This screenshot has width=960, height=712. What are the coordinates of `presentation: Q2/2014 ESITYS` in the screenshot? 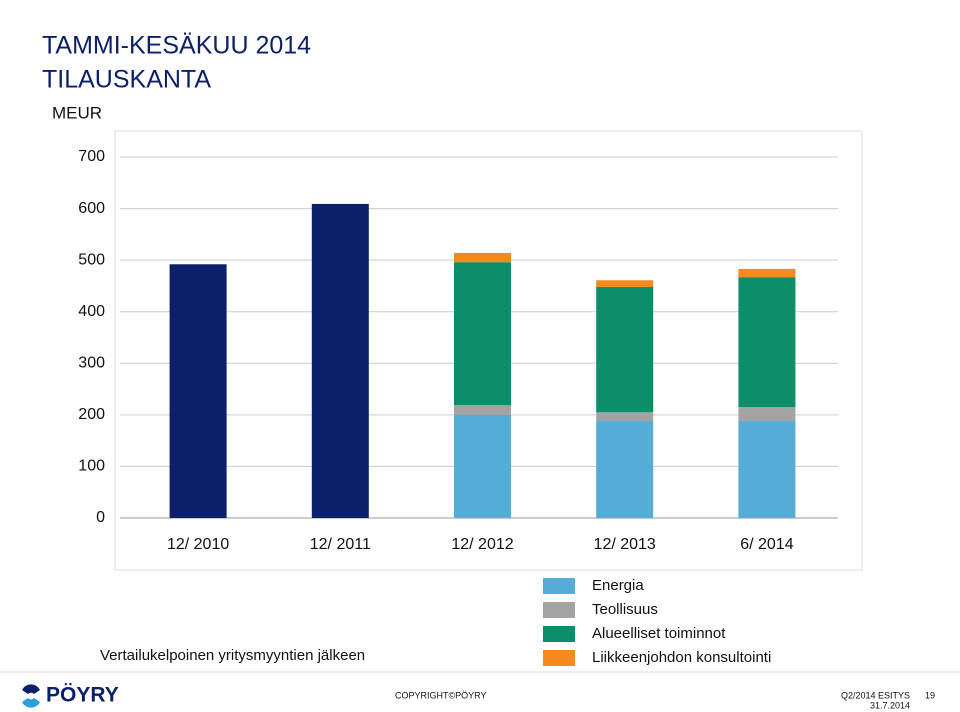 It's located at (875, 695).